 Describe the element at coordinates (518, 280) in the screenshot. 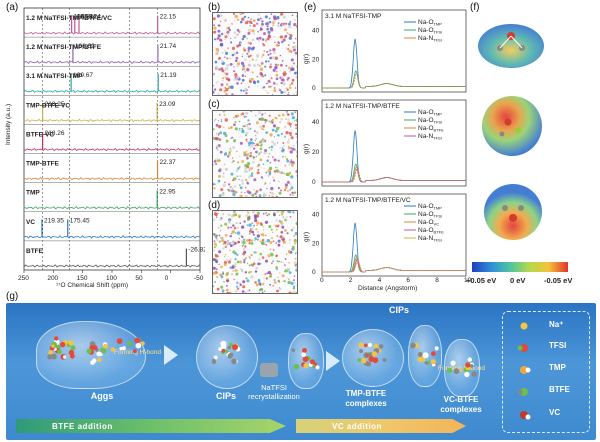

I see `esp-scale-zero: 0 eV` at that location.